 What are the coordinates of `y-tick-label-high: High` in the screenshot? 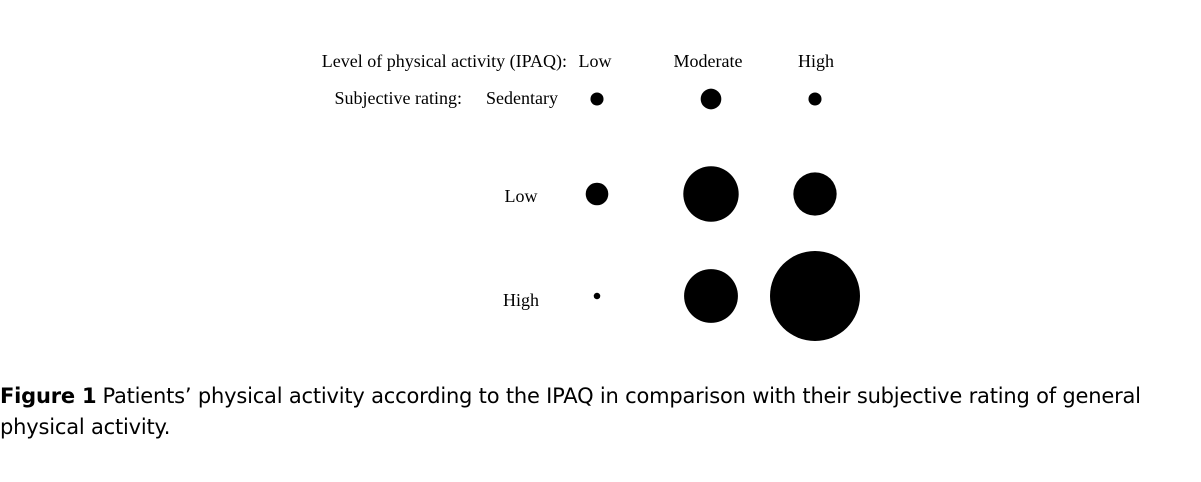 It's located at (521, 300).